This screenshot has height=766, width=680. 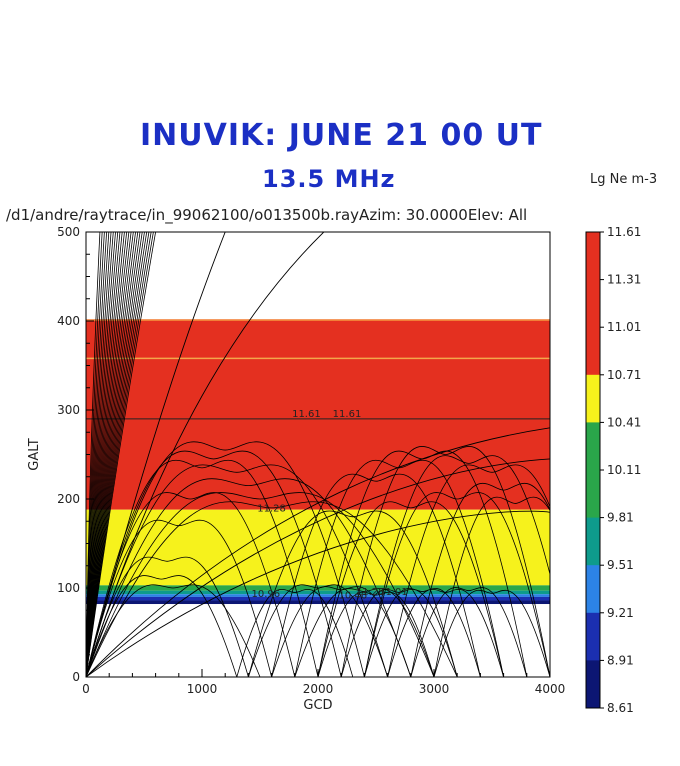 I want to click on colorbar-tick-label: 9.21, so click(x=620, y=613).